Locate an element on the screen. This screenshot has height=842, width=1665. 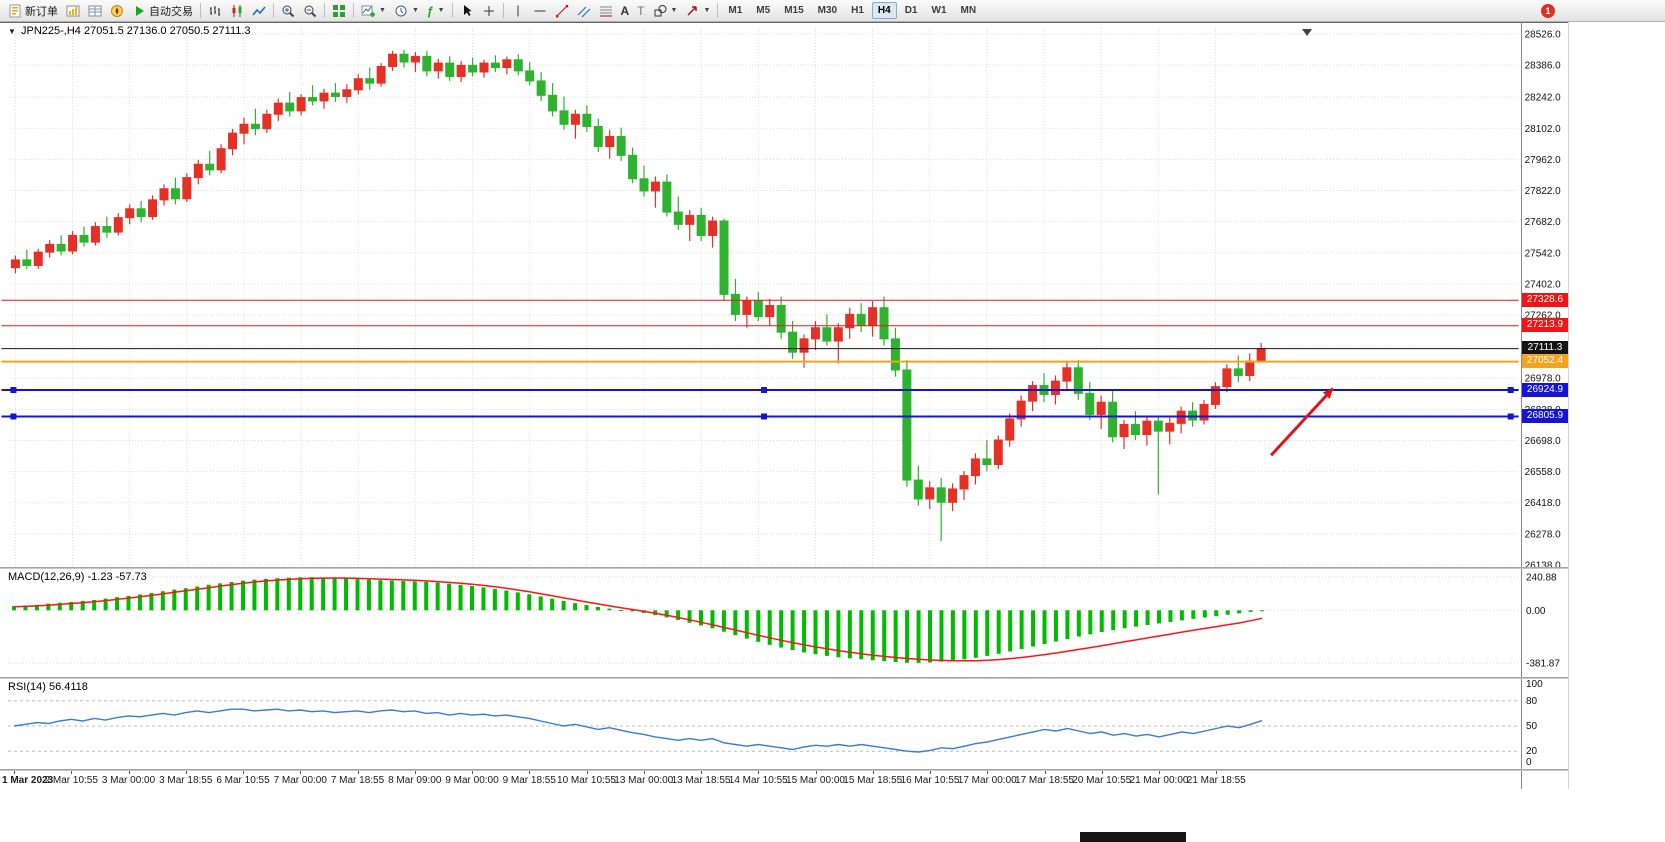
horizontal-line-tool-button is located at coordinates (540, 11).